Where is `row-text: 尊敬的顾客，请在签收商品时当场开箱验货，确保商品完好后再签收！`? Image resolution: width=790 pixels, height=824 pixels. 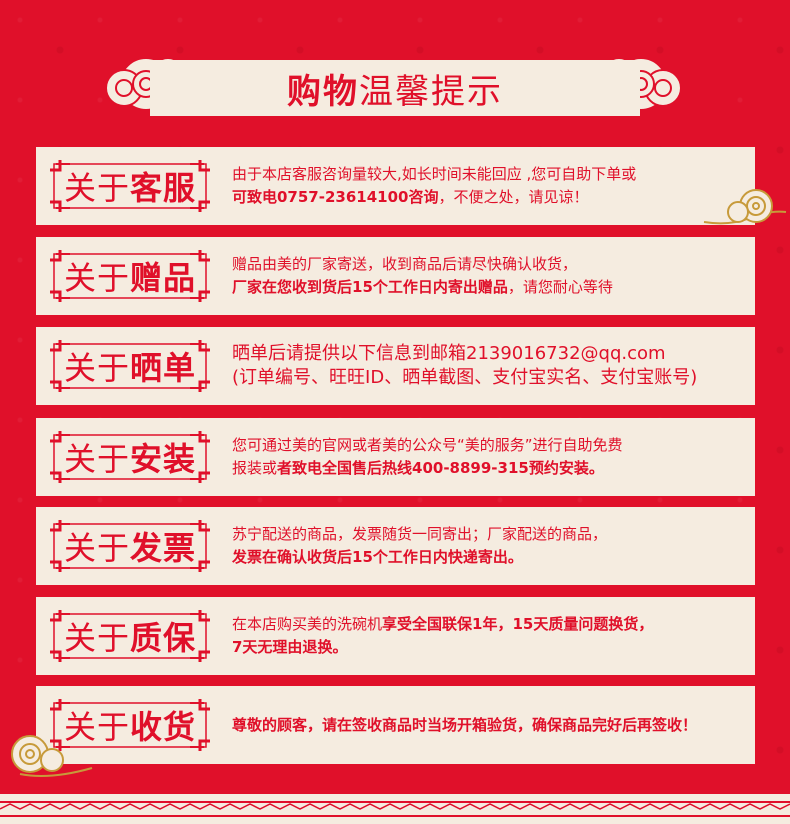 row-text: 尊敬的顾客，请在签收商品时当场开箱验货，确保商品完好后再签收！ is located at coordinates (464, 725).